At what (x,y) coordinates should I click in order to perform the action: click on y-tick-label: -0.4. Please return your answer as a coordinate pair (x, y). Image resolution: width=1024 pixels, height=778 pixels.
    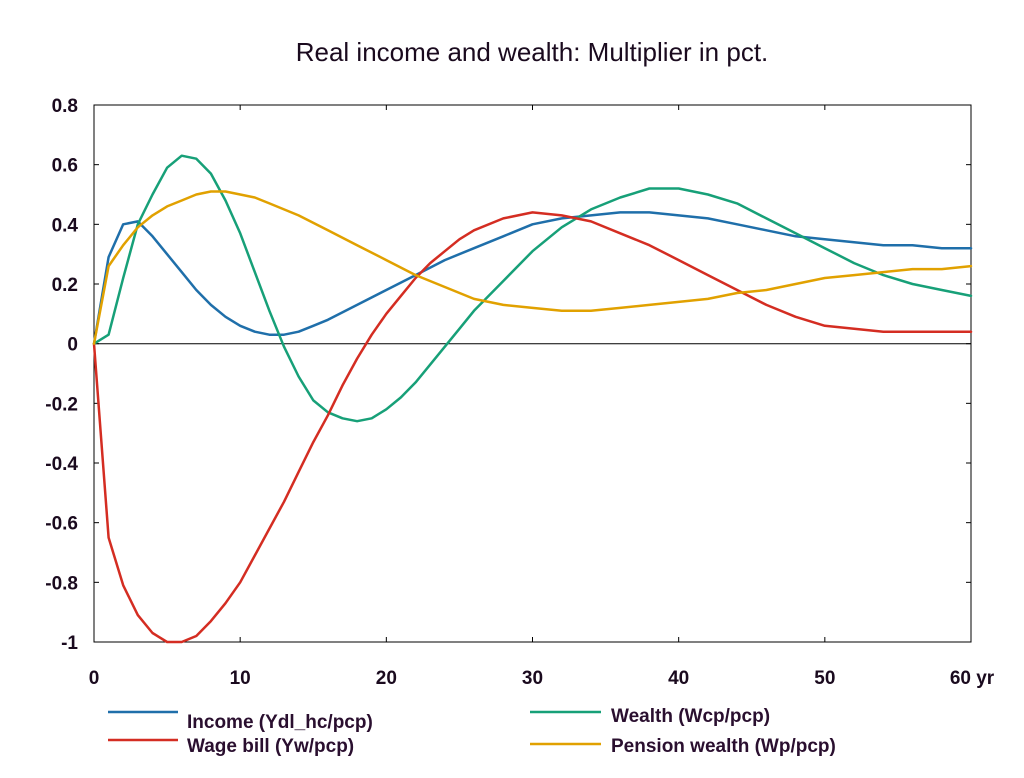
    Looking at the image, I should click on (61, 464).